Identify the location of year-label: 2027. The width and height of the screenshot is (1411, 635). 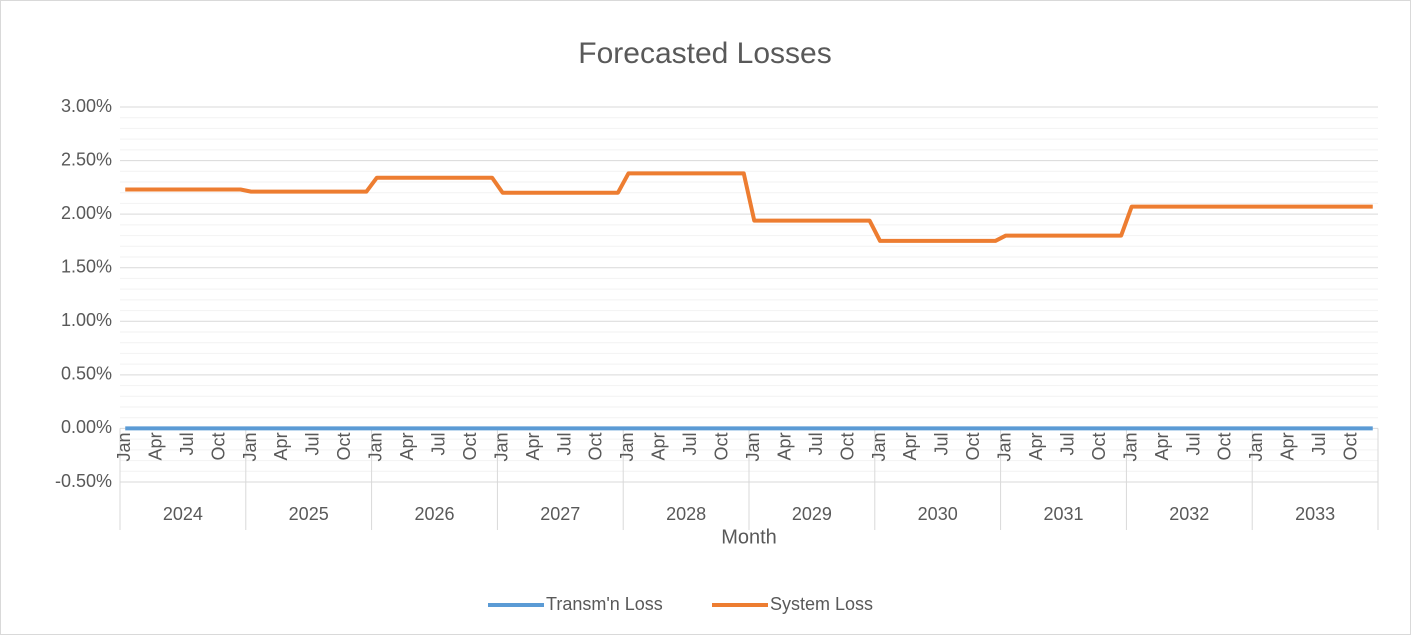
(560, 514).